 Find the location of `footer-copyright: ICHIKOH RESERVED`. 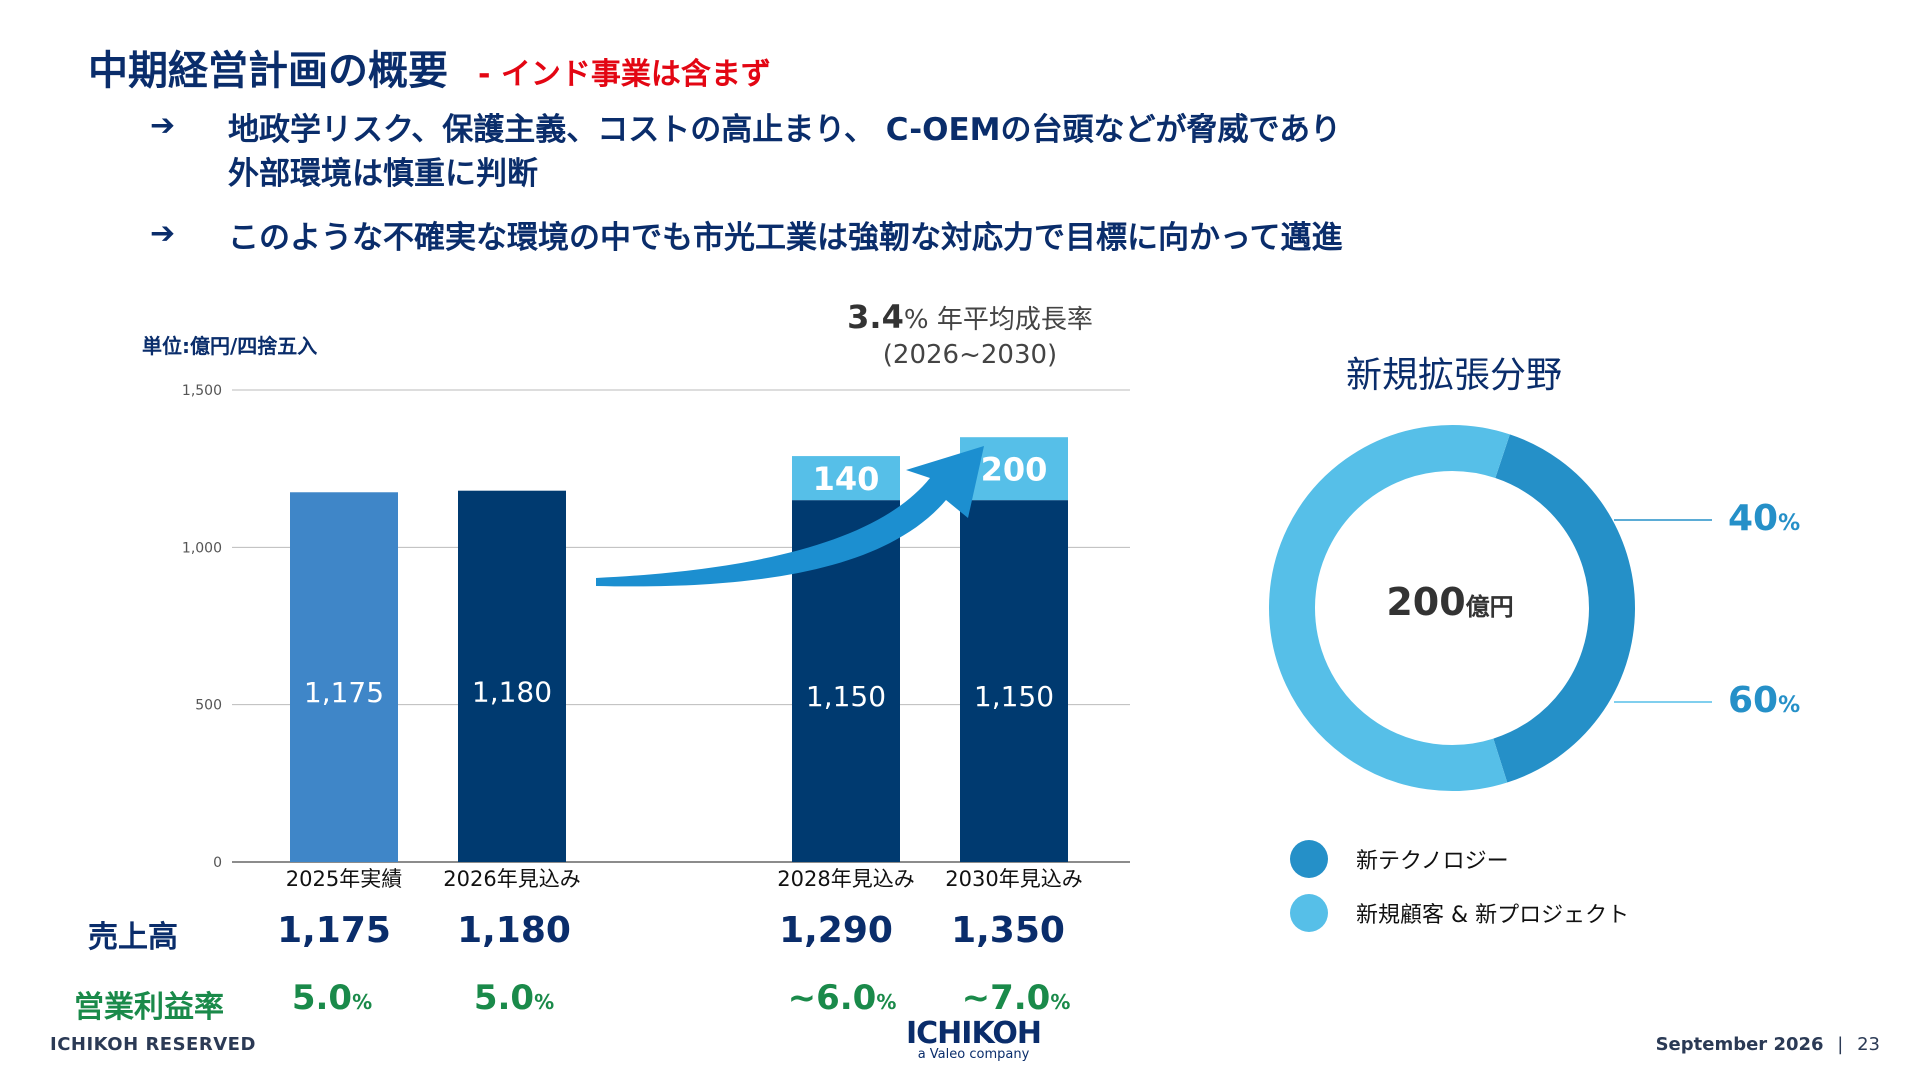

footer-copyright: ICHIKOH RESERVED is located at coordinates (153, 1044).